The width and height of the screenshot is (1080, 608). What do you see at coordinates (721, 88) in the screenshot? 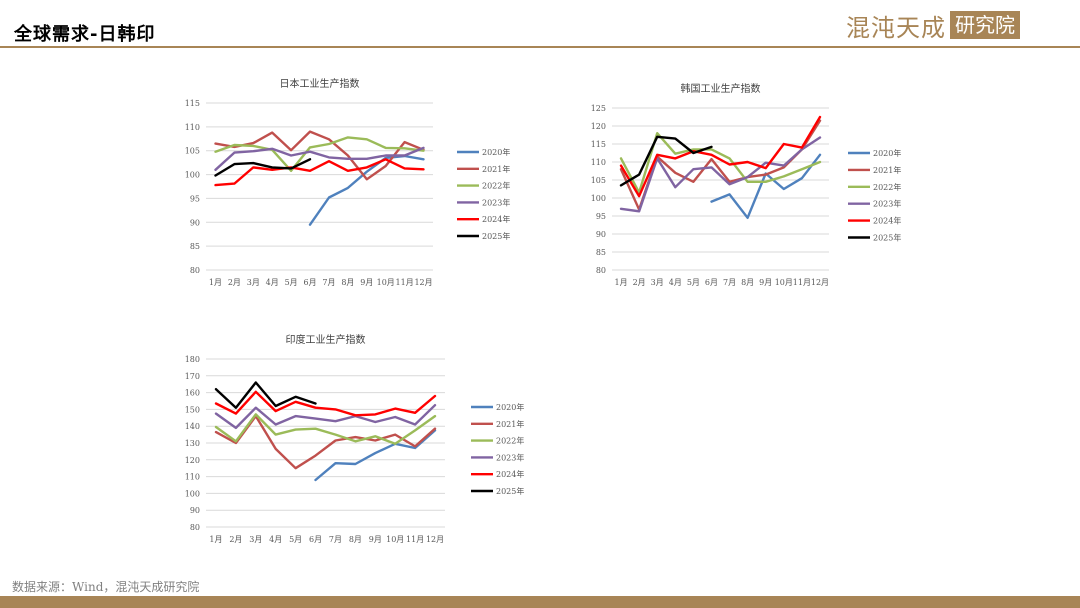
I see `chart-title: 韩国工业生产指数` at bounding box center [721, 88].